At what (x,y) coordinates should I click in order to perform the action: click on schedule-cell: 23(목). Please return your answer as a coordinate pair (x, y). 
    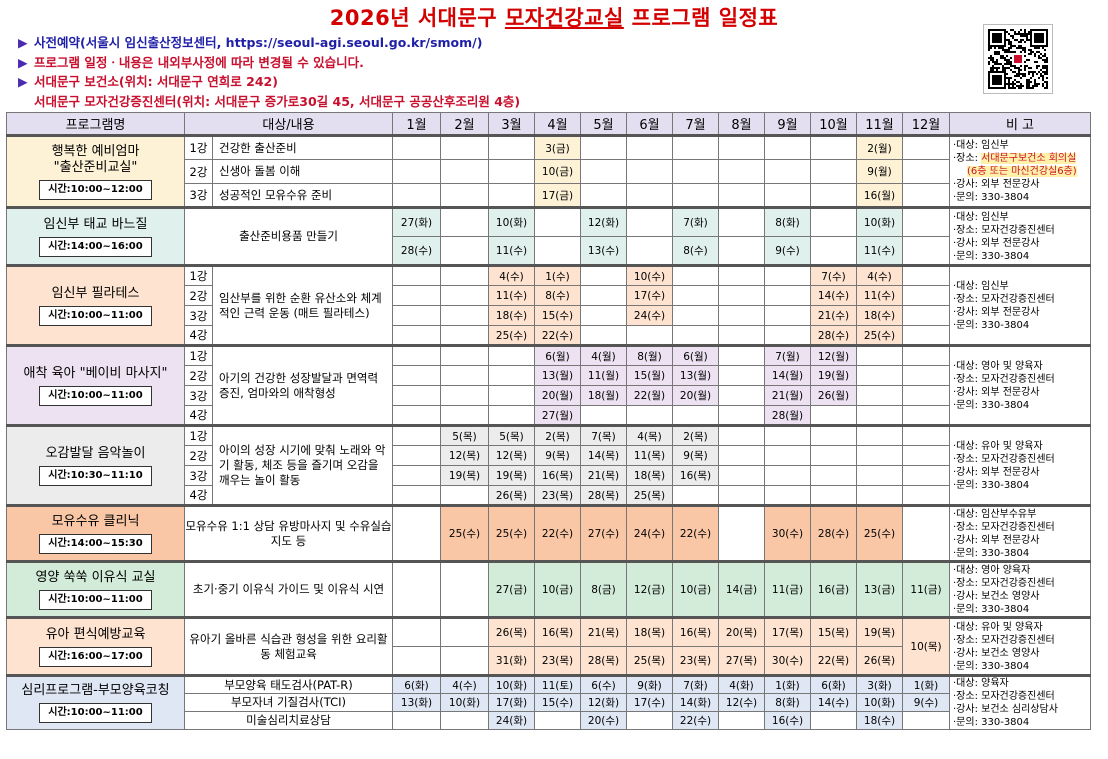
    Looking at the image, I should click on (557, 661).